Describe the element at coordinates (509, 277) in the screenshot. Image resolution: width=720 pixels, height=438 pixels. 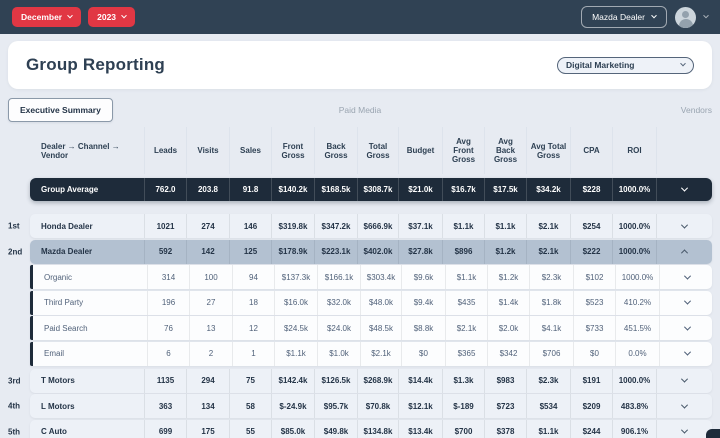
I see `metric-value: $1.2k` at that location.